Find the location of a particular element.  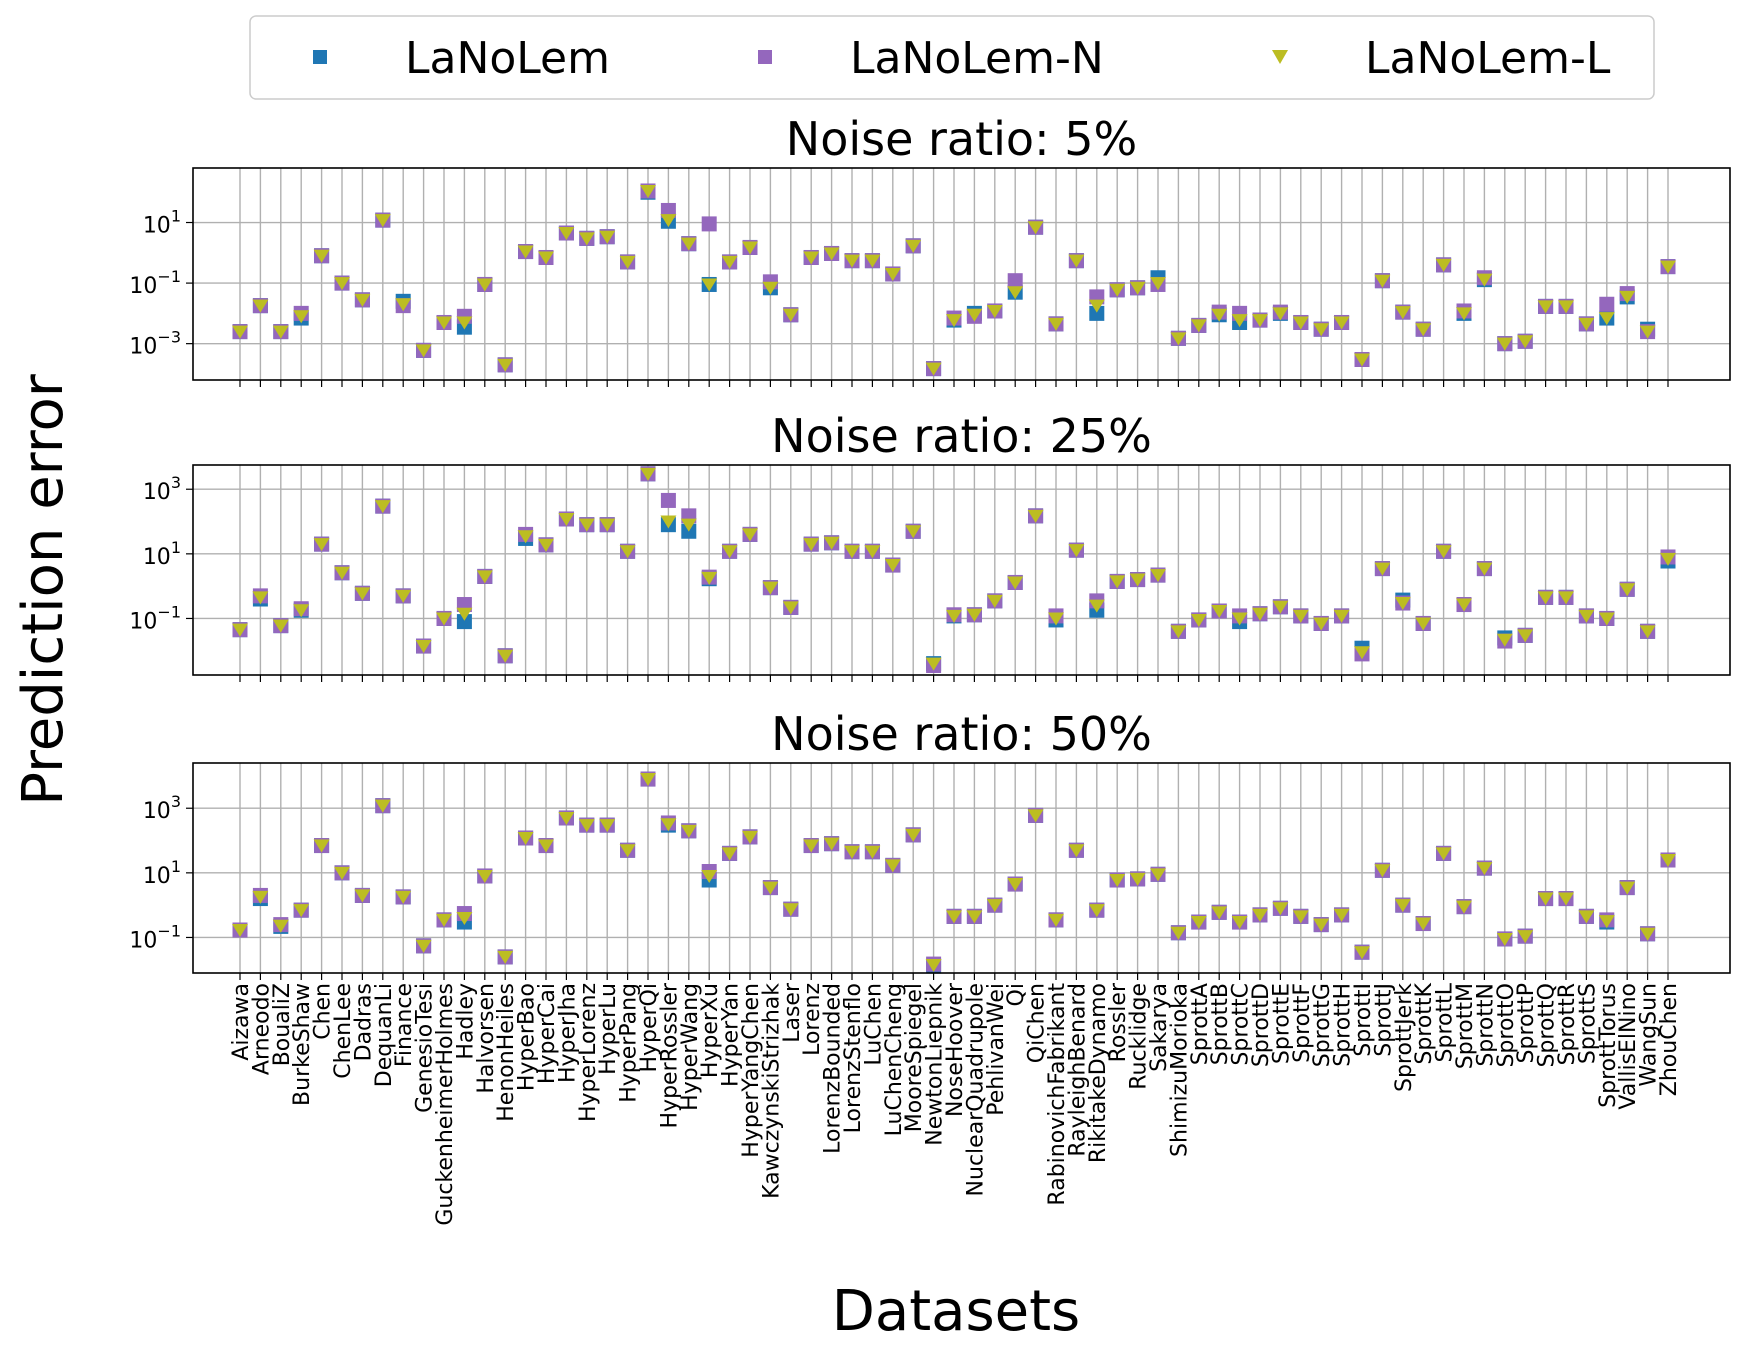

x-tick-label: SprottE is located at coordinates (1281, 1023).